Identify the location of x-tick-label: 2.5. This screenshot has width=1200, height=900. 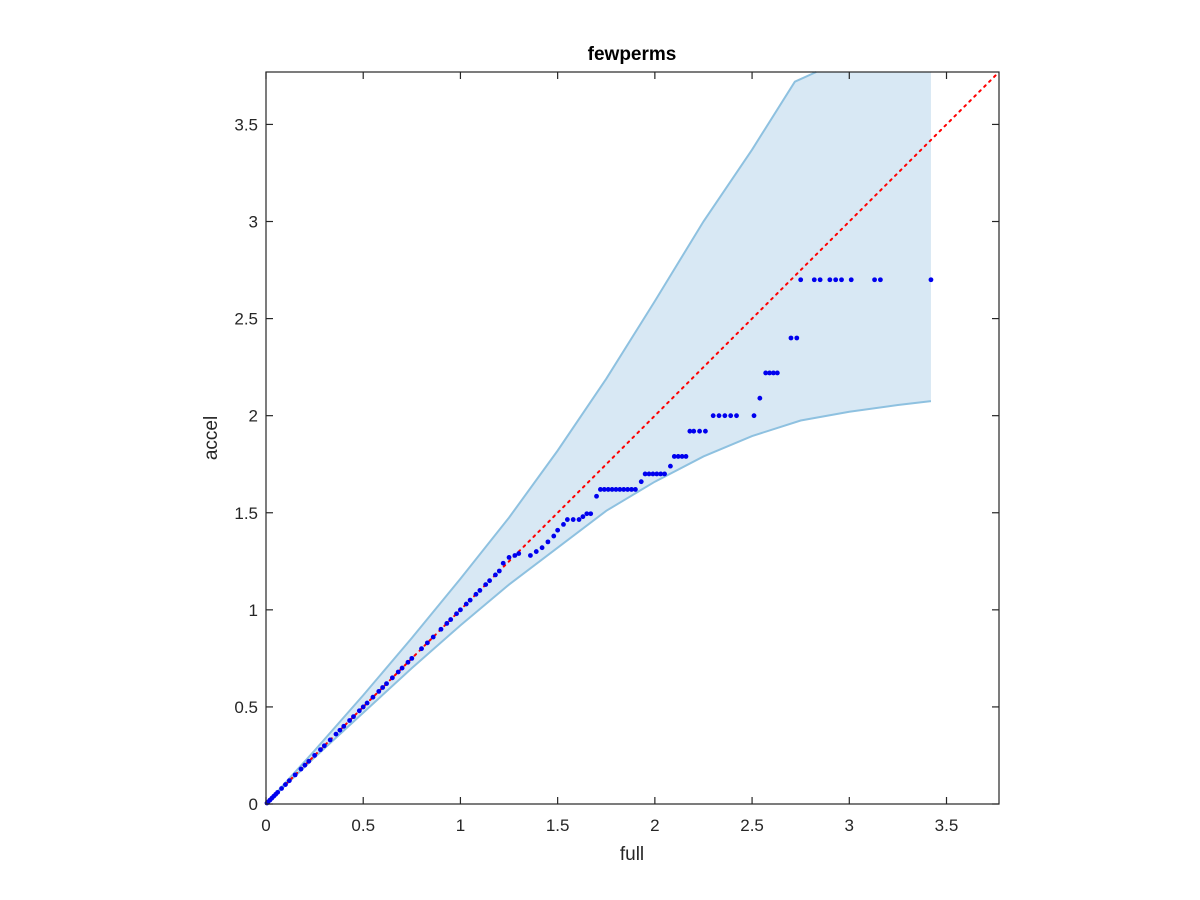
(752, 825).